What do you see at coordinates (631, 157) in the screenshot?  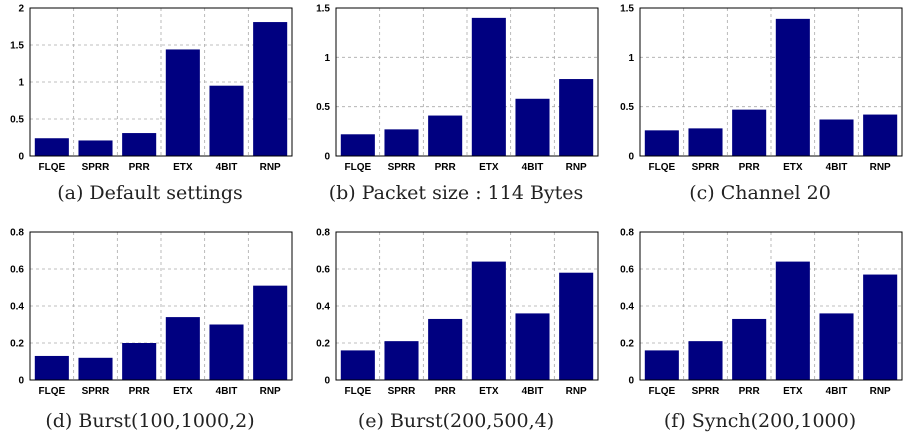 I see `chart-c-ytick-label: 0` at bounding box center [631, 157].